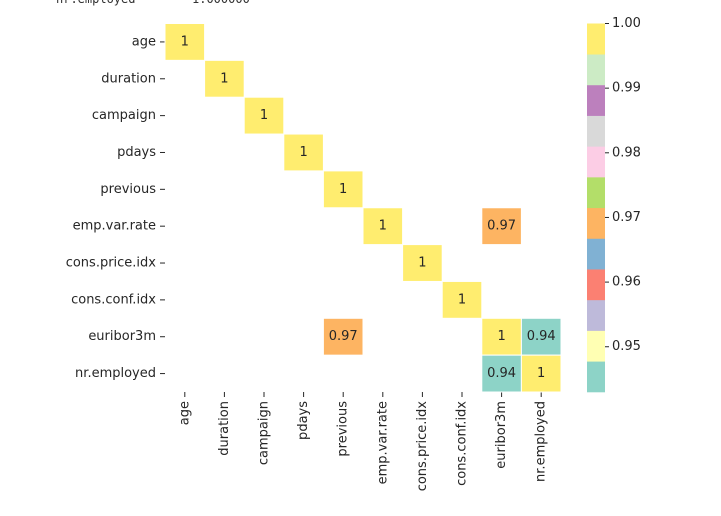 This screenshot has height=516, width=721. Describe the element at coordinates (343, 429) in the screenshot. I see `x-tick-label: previous` at that location.